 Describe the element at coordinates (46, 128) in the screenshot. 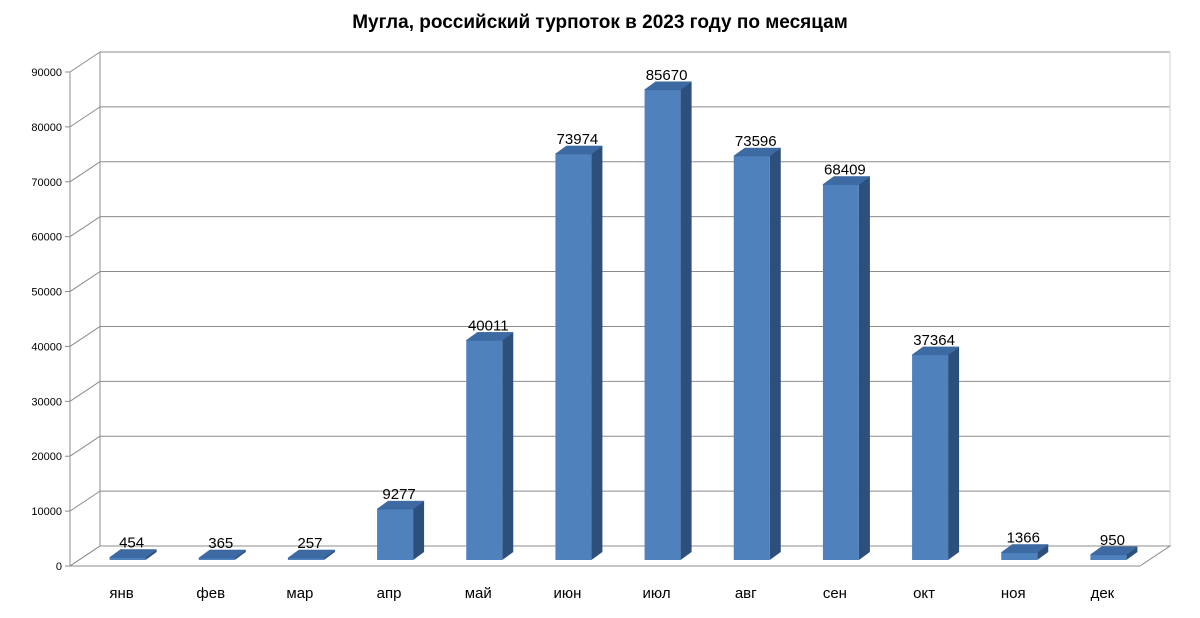

I see `y-tick-label: 80000` at that location.